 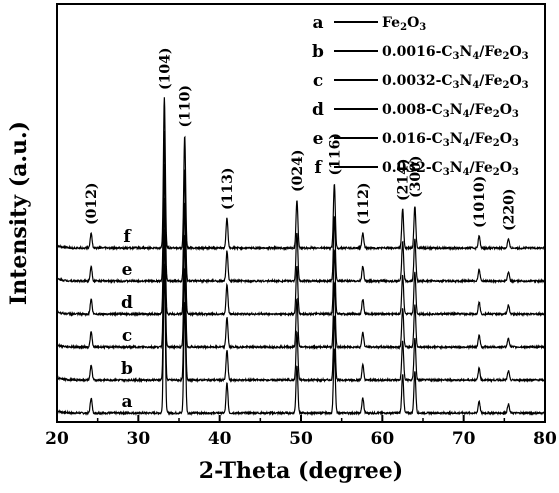 What do you see at coordinates (228, 189) in the screenshot?
I see `peak-label: (113)` at bounding box center [228, 189].